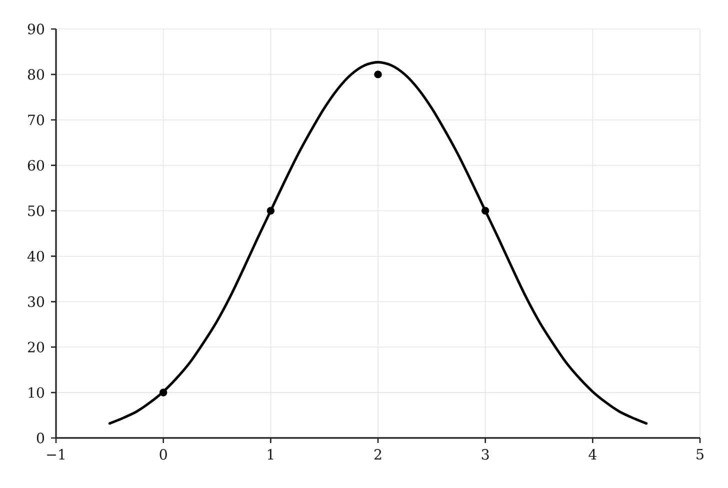 This screenshot has height=488, width=728. What do you see at coordinates (271, 454) in the screenshot?
I see `x-tick-label: 1` at bounding box center [271, 454].